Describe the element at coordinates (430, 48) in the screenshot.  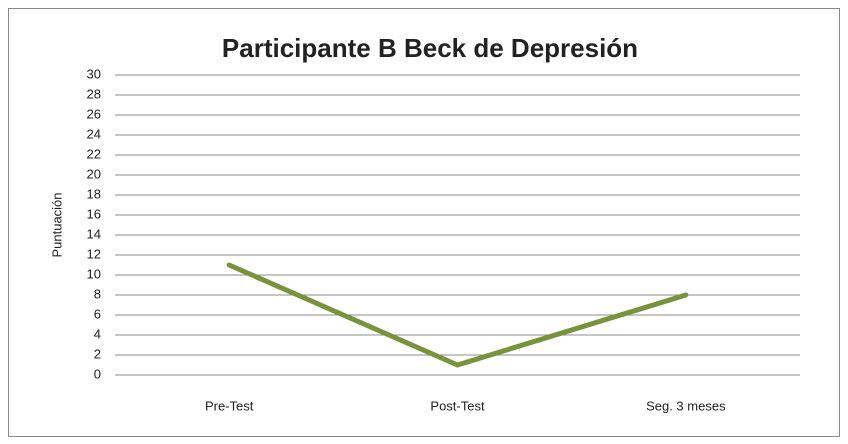
I see `chart-title: Participante B Beck de Depresión` at that location.